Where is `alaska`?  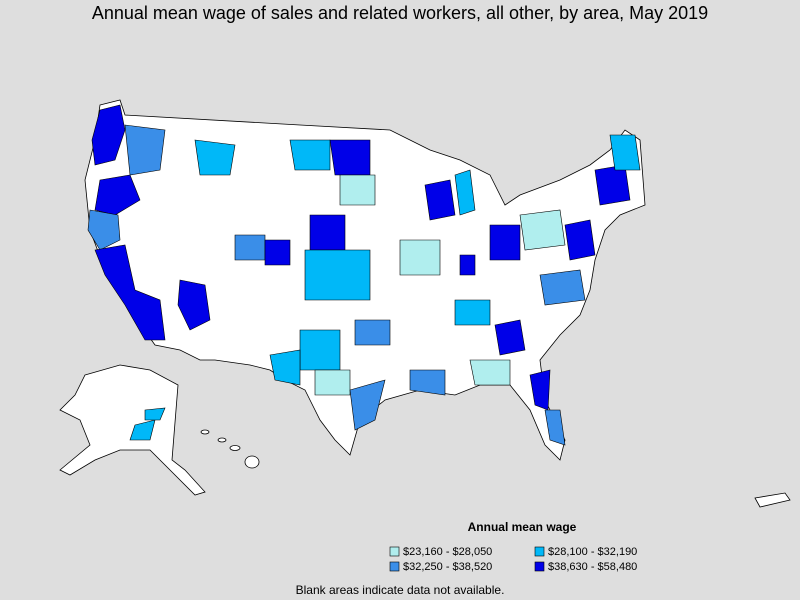 alaska is located at coordinates (132, 430).